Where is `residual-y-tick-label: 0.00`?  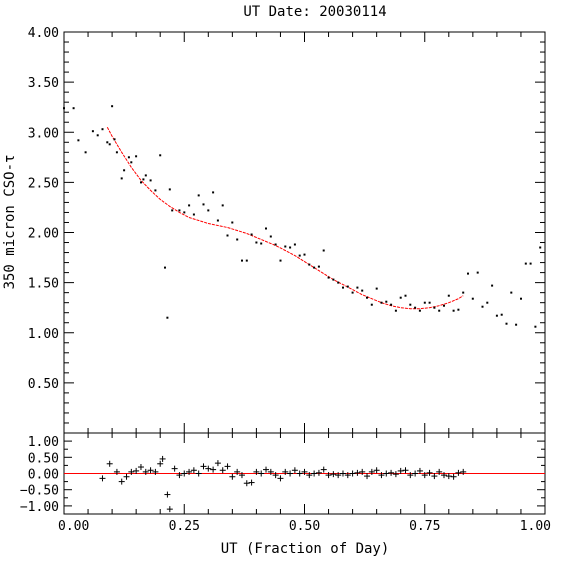
residual-y-tick-label: 0.00 is located at coordinates (43, 475).